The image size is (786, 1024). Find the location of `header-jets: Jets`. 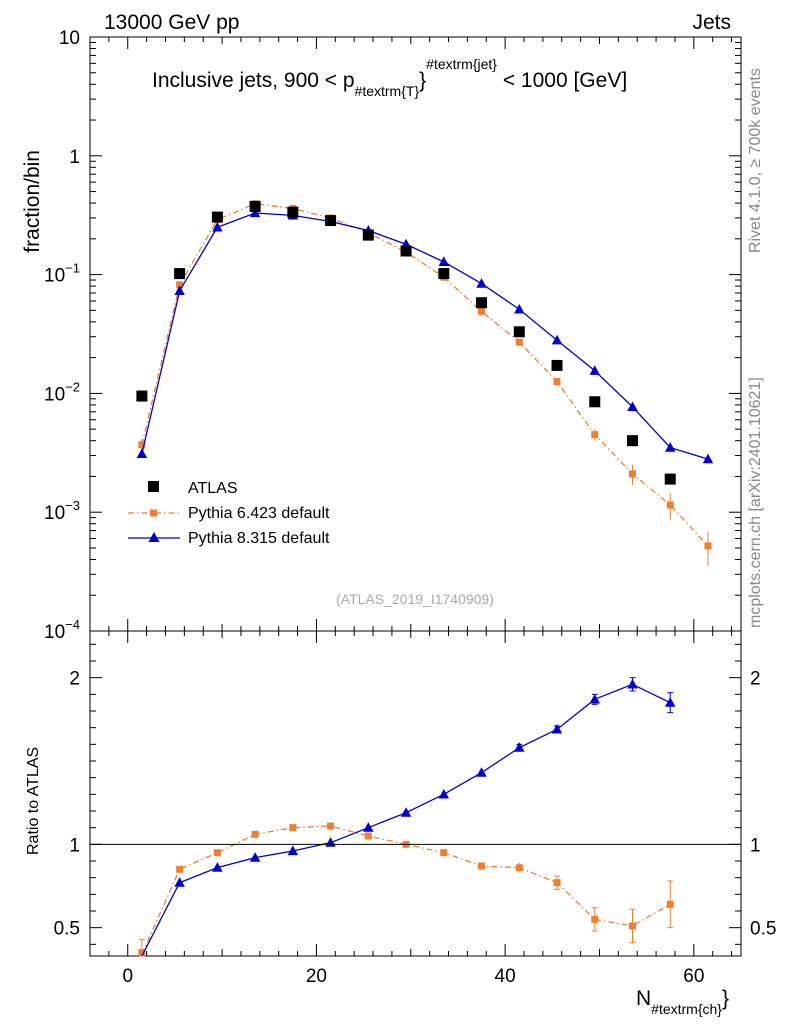

header-jets: Jets is located at coordinates (711, 22).